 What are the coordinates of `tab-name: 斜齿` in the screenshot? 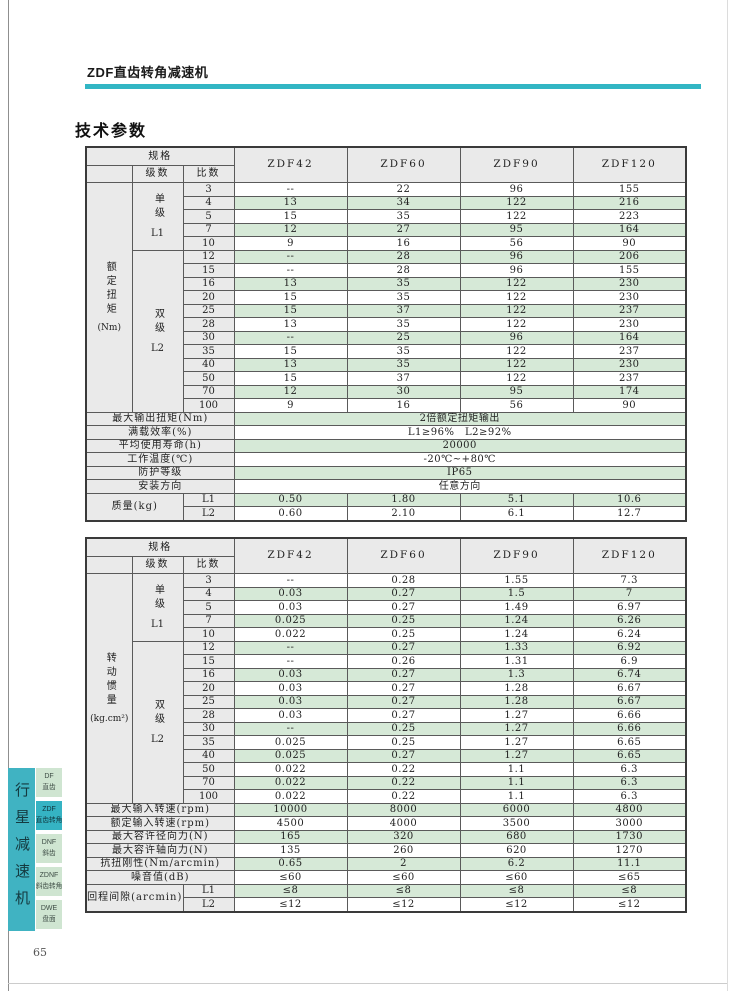 It's located at (49, 853).